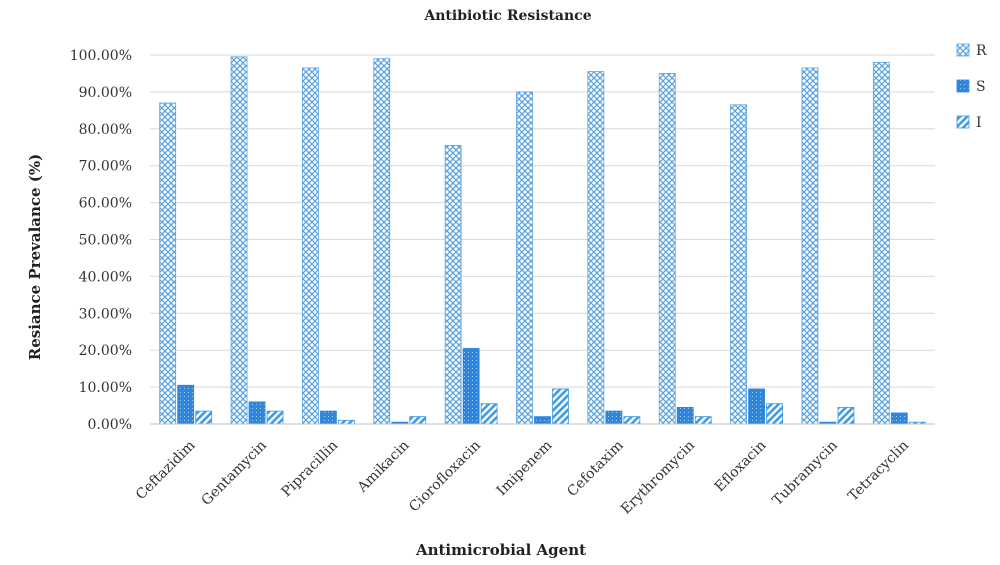 The width and height of the screenshot is (1000, 565). What do you see at coordinates (346, 422) in the screenshot?
I see `bar-i-pipracillin` at bounding box center [346, 422].